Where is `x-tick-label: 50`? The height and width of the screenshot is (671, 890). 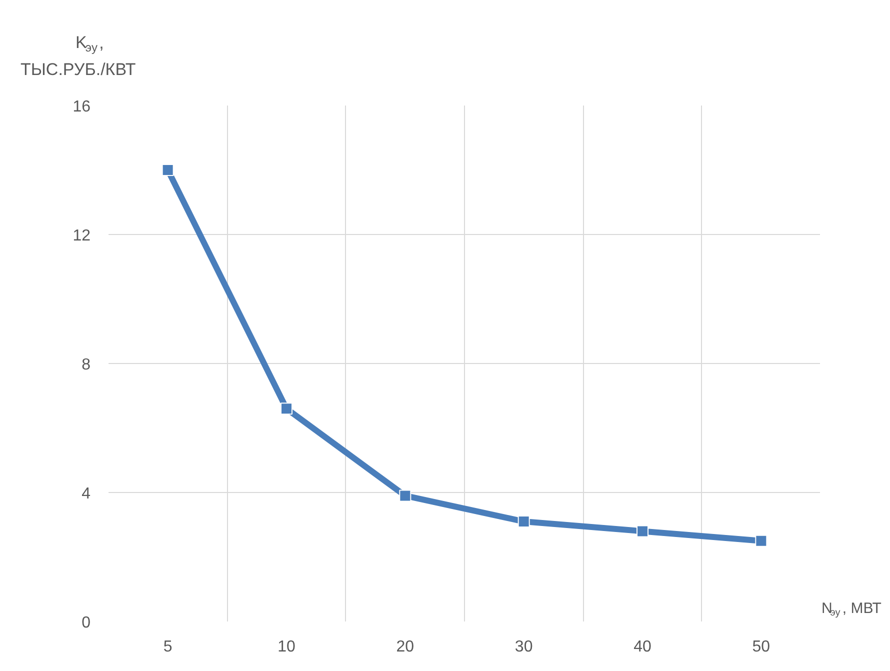
x-tick-label: 50 is located at coordinates (761, 647).